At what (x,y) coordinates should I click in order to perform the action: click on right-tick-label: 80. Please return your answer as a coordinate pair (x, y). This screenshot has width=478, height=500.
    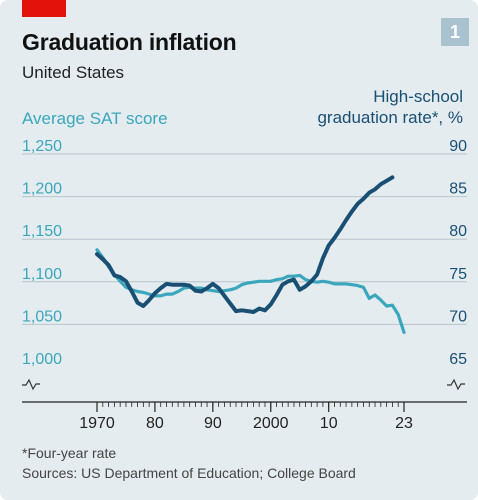
    Looking at the image, I should click on (458, 231).